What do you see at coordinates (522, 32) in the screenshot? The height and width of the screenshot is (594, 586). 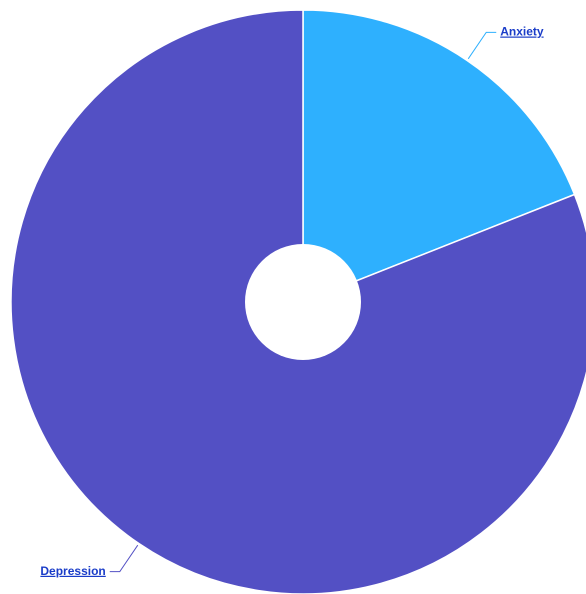 I see `slice-label: Anxiety` at bounding box center [522, 32].